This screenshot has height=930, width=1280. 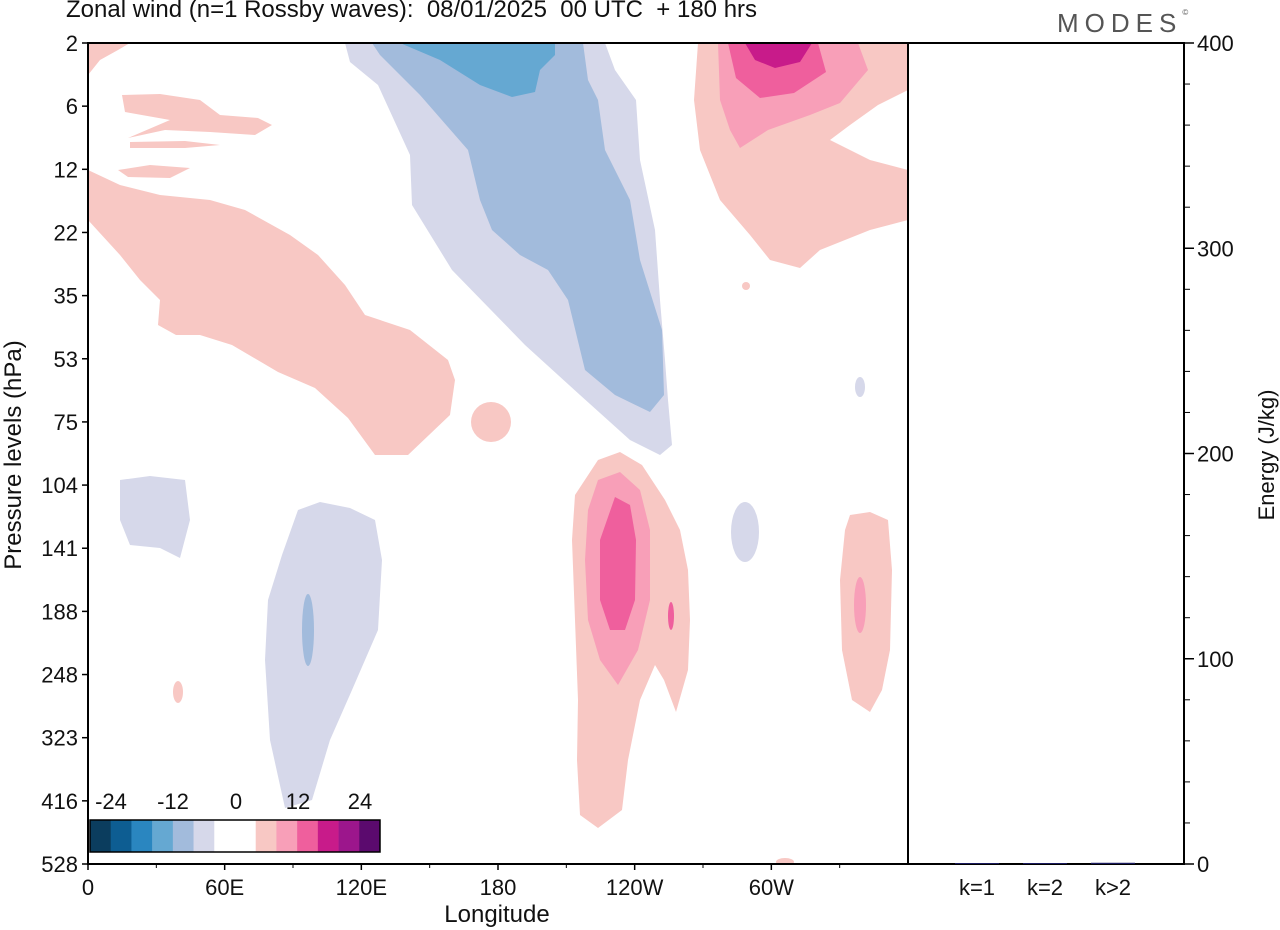 What do you see at coordinates (155, 517) in the screenshot?
I see `neg-contour-lower-left` at bounding box center [155, 517].